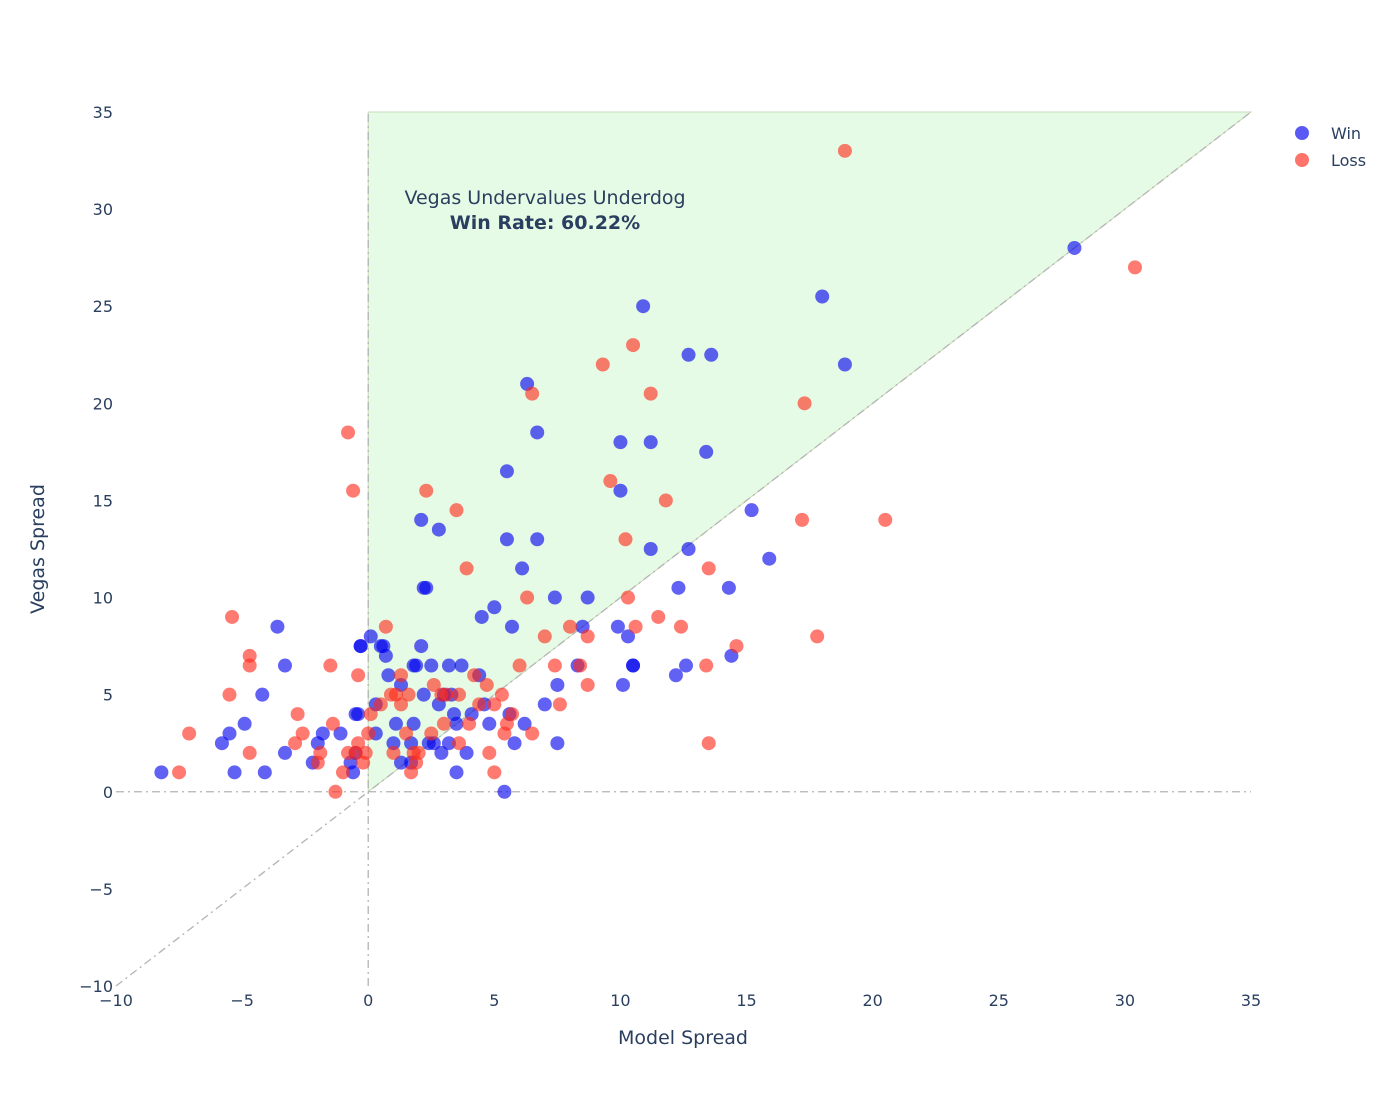 The height and width of the screenshot is (1097, 1400). Describe the element at coordinates (1302, 160) in the screenshot. I see `legend-marker-loss` at that location.